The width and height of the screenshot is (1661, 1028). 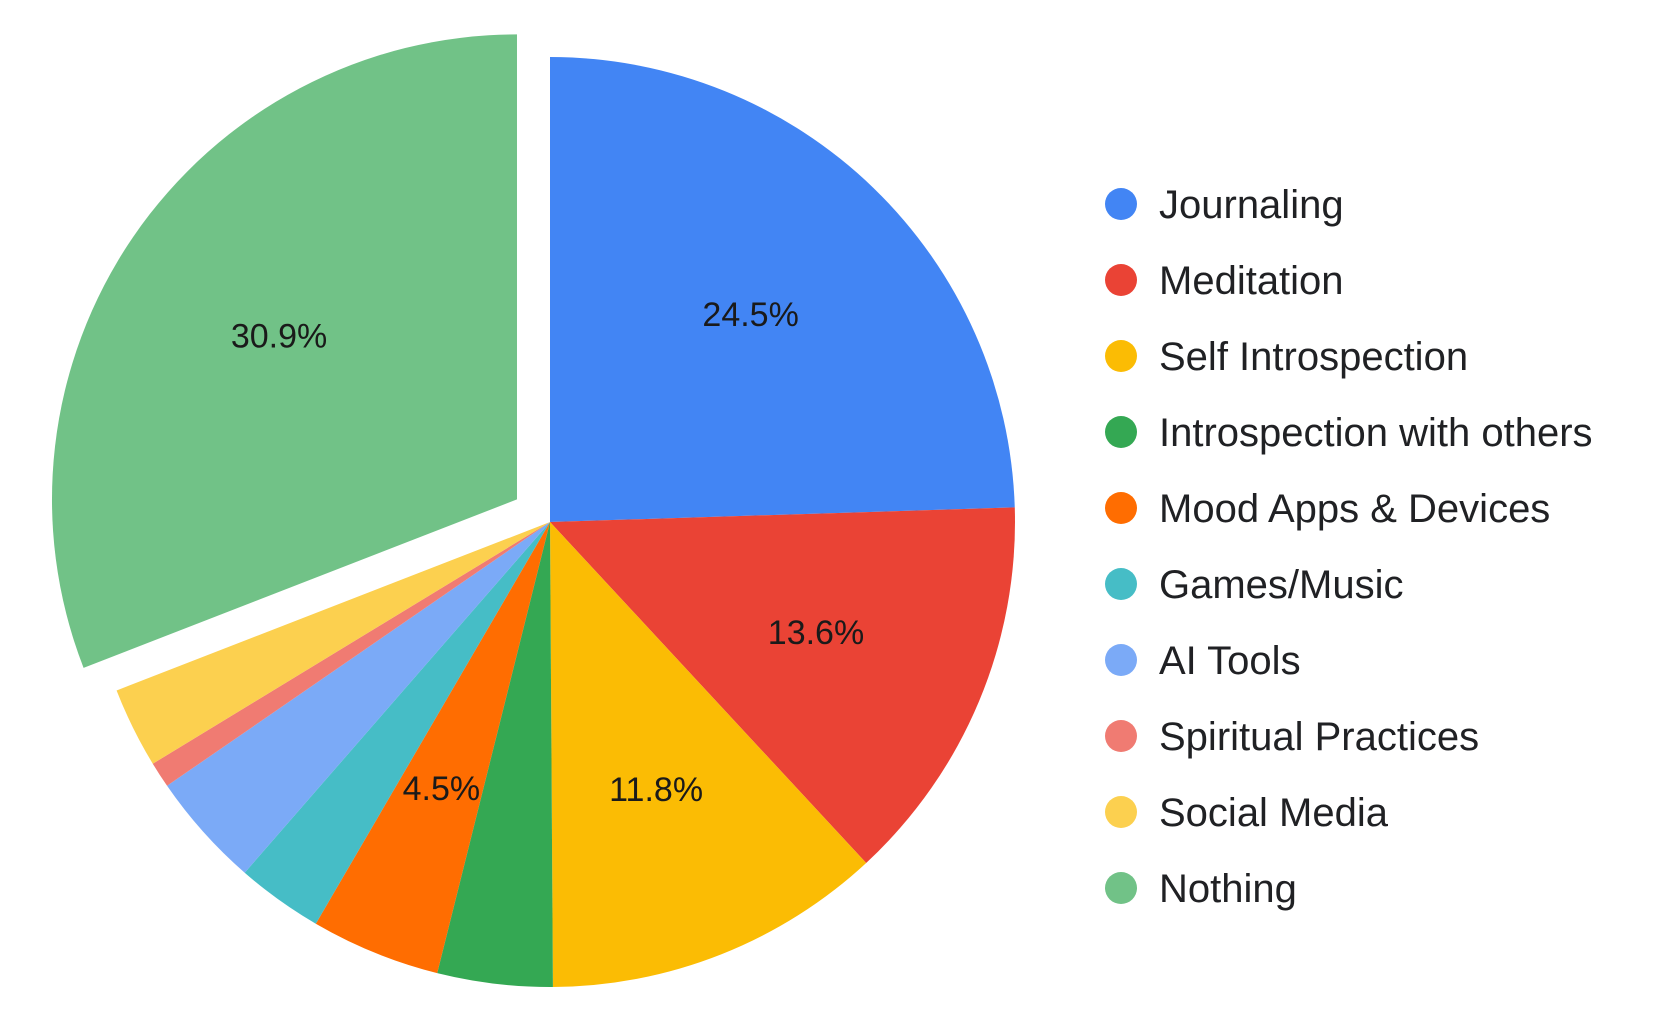 I want to click on legend-label: Mood Apps & Devices, so click(x=1355, y=509).